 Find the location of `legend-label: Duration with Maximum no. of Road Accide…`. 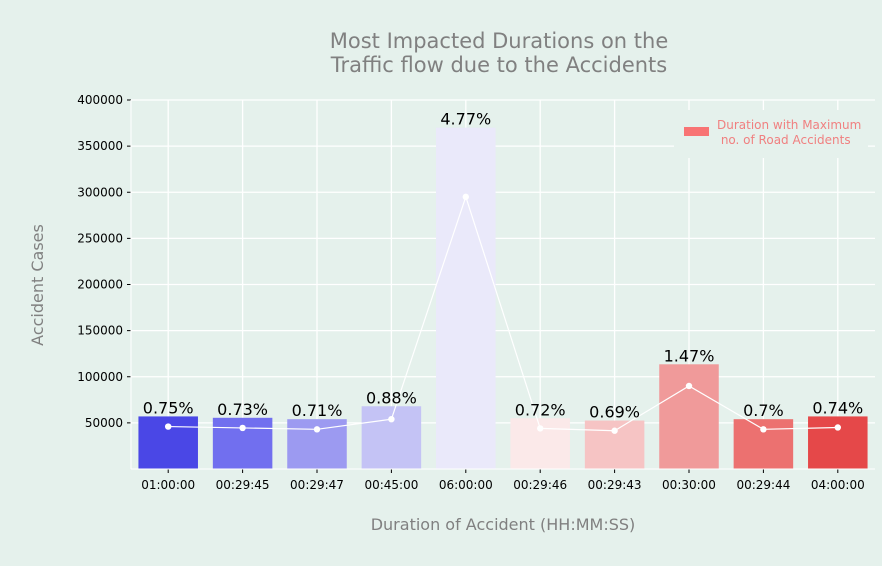

legend-label: Duration with Maximum no. of Road Accide… is located at coordinates (789, 132).